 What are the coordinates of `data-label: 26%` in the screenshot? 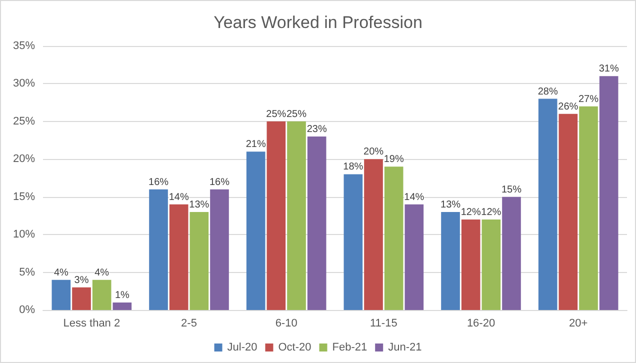 It's located at (568, 106).